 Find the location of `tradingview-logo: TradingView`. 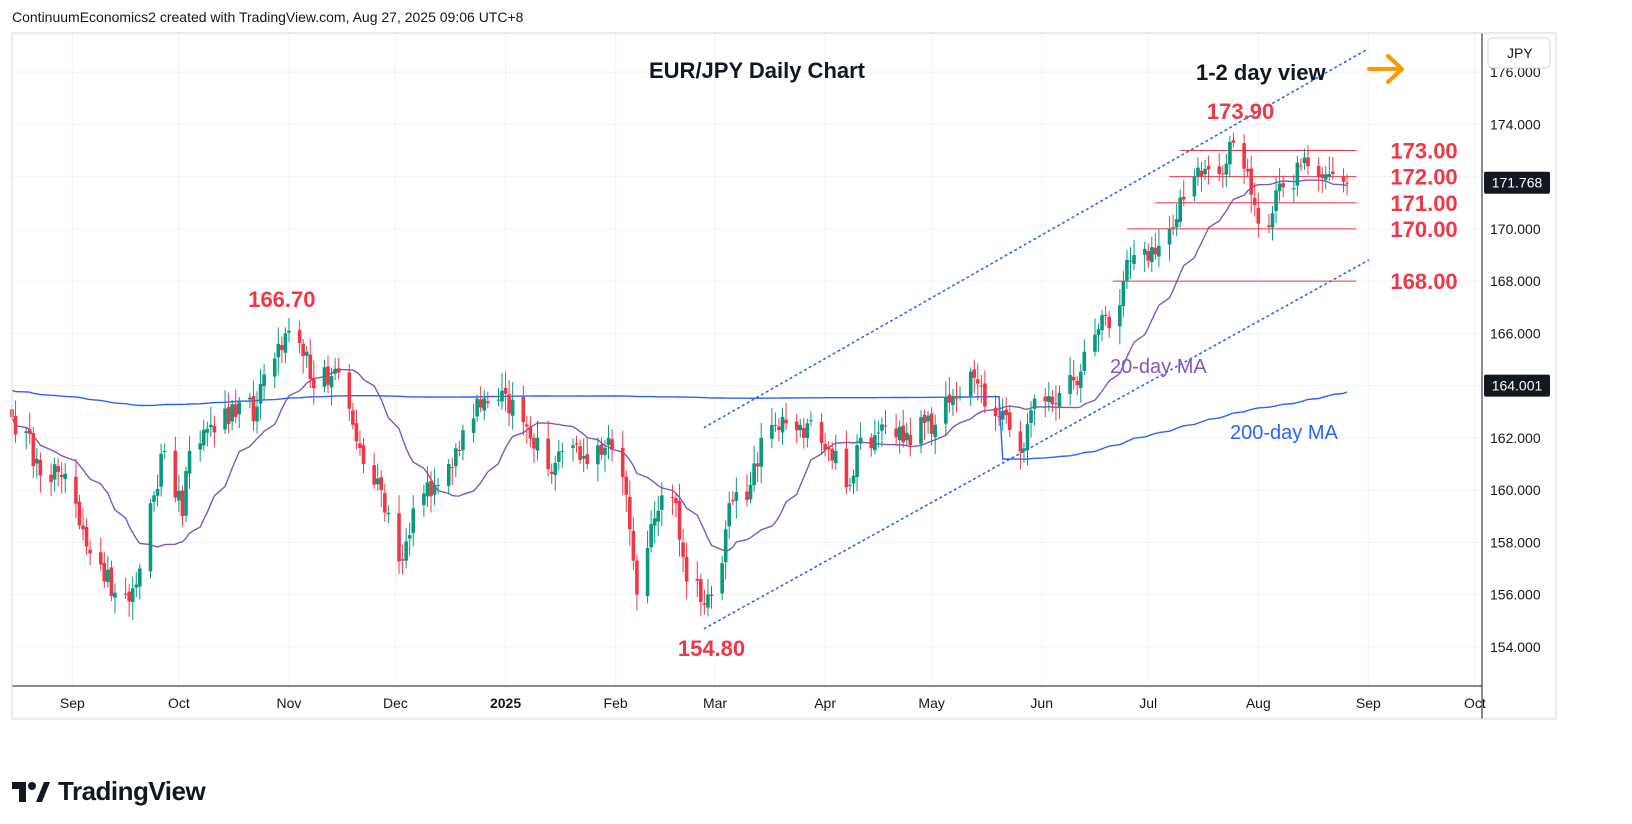

tradingview-logo: TradingView is located at coordinates (109, 791).